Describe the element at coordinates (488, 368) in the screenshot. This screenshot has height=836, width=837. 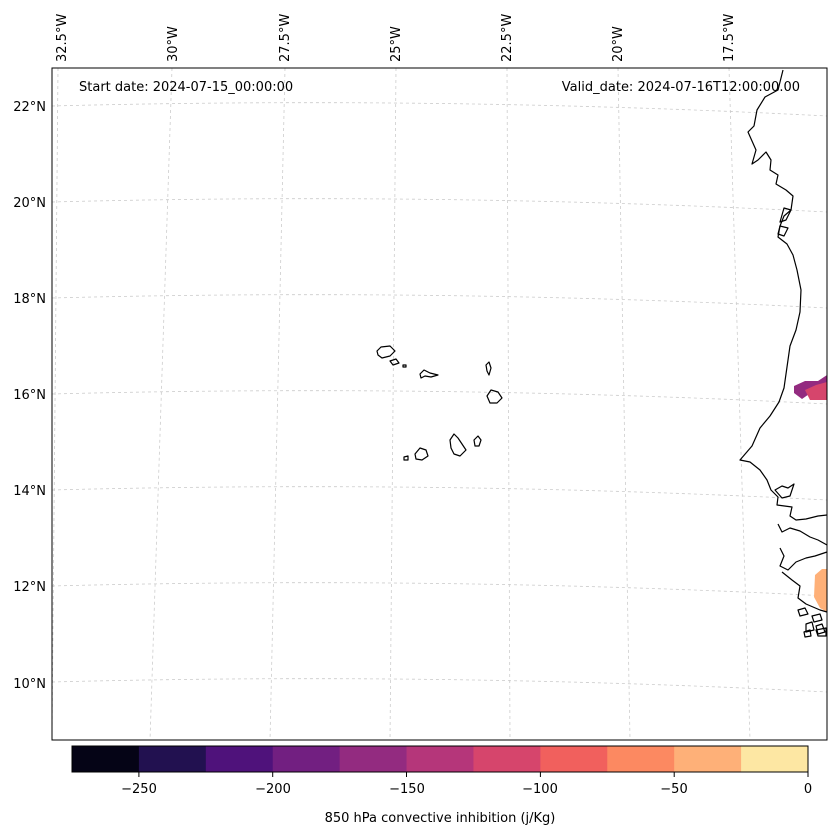
I see `sal` at that location.